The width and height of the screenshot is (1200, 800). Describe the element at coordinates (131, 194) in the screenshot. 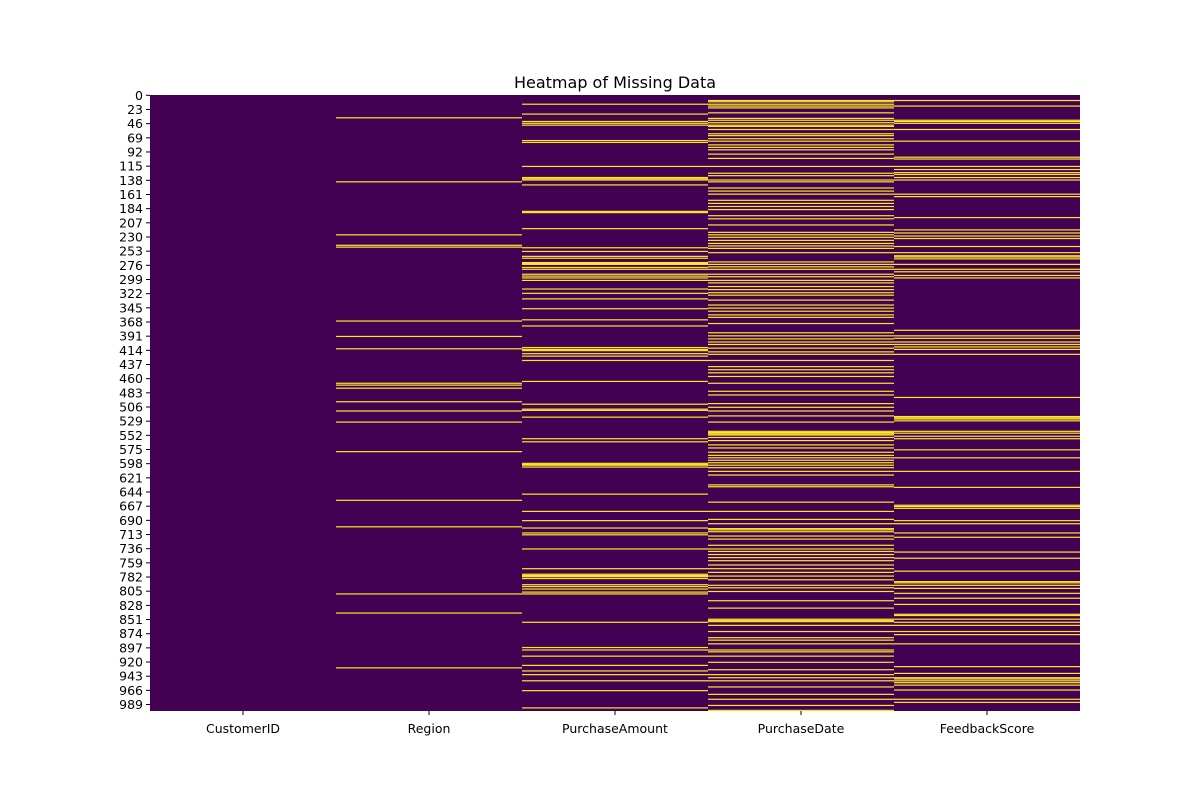

I see `y-tick-label: 161` at that location.